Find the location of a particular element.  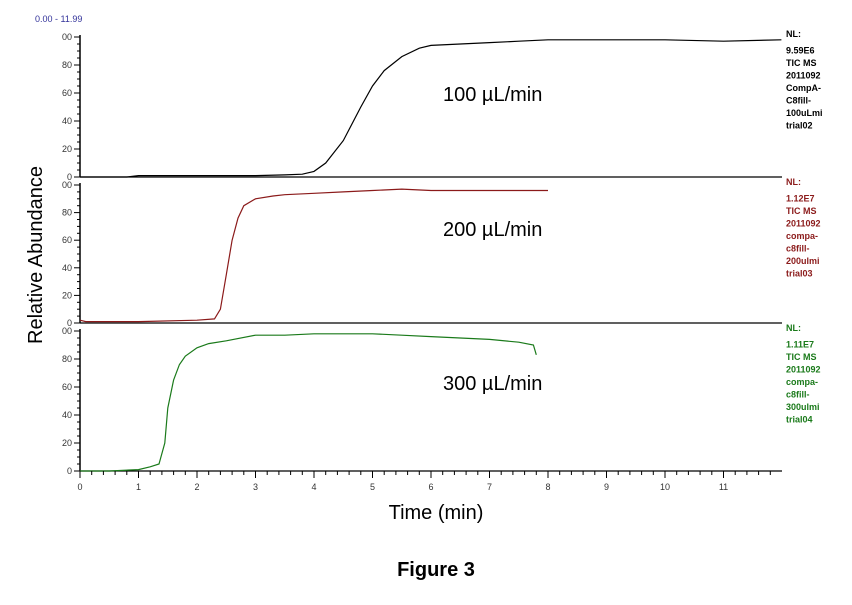

x-tick-label: 5 is located at coordinates (372, 487).